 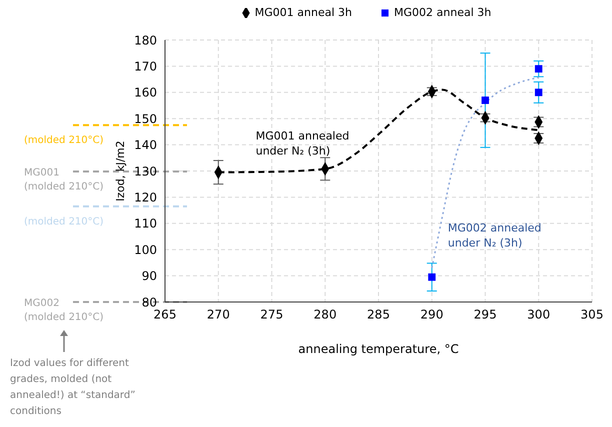 What do you see at coordinates (378, 315) in the screenshot?
I see `x-tick-label: 285` at bounding box center [378, 315].